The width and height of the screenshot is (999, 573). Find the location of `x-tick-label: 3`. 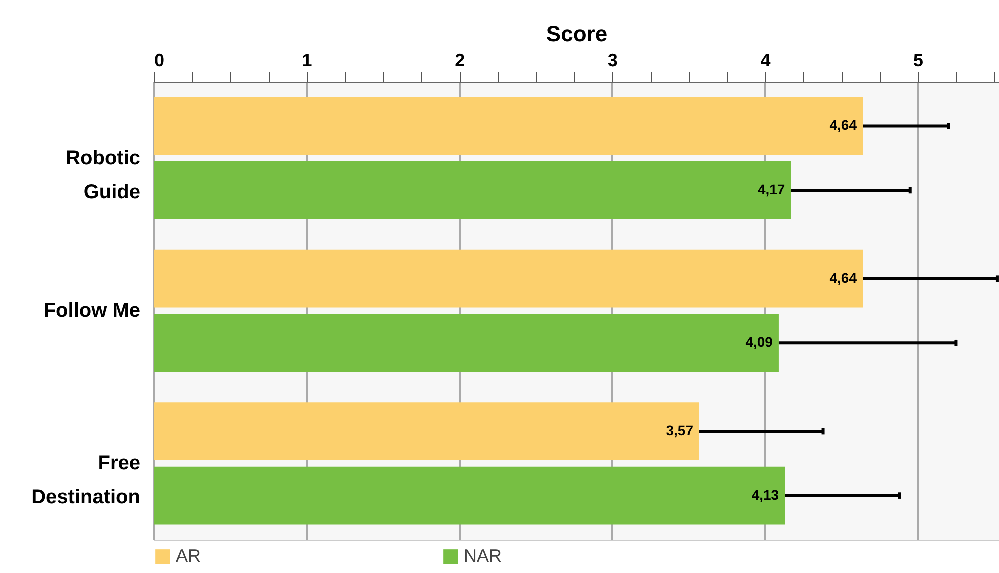

x-tick-label: 3 is located at coordinates (613, 60).